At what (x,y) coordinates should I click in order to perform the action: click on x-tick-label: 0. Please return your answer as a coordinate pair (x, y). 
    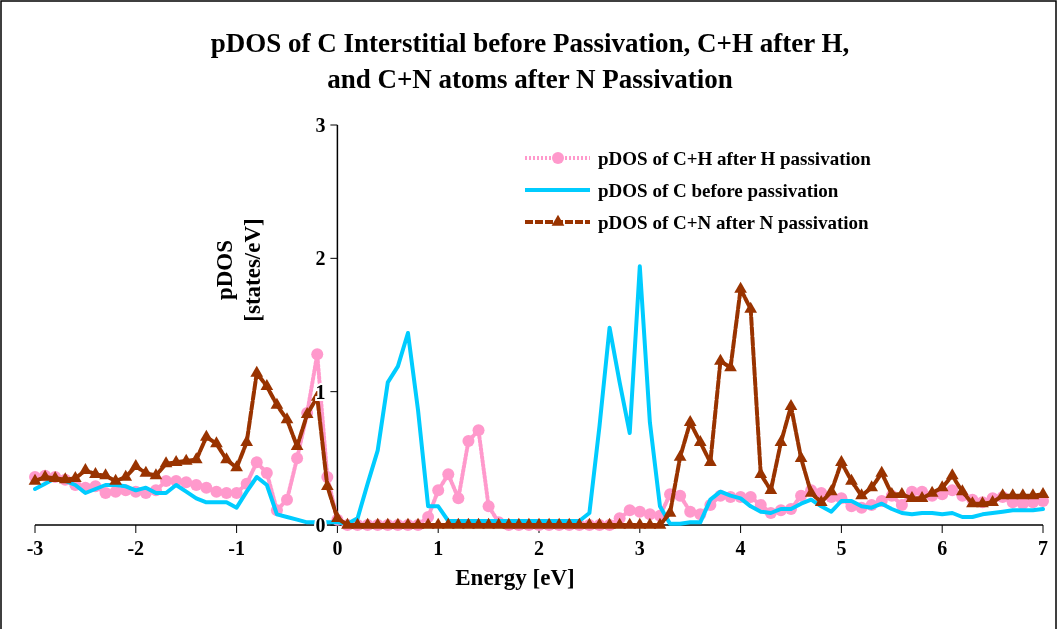
    Looking at the image, I should click on (337, 548).